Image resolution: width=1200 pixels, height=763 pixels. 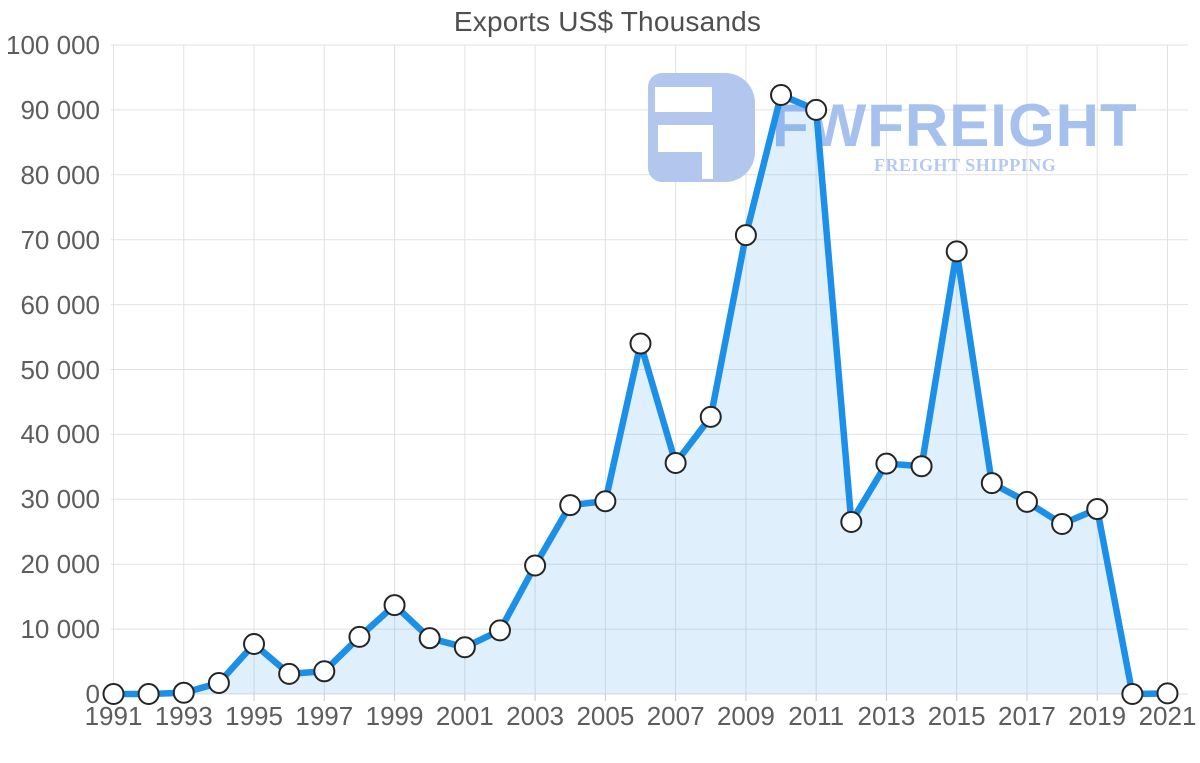 I want to click on data-point-2020, so click(x=1132, y=694).